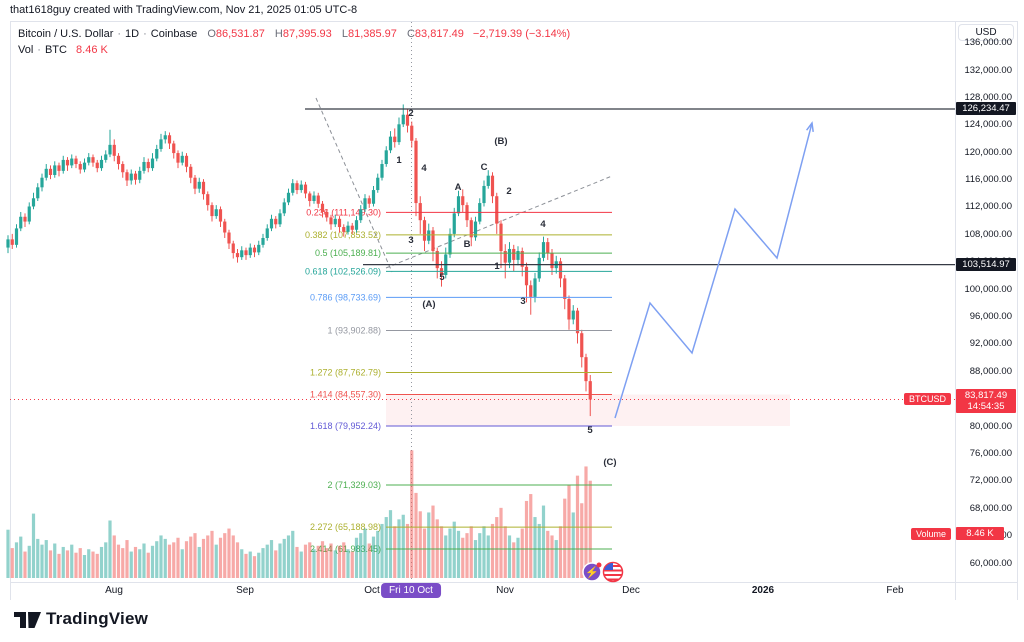 The width and height of the screenshot is (1024, 642). Describe the element at coordinates (29, 620) in the screenshot. I see `tradingview-logo-icon` at that location.